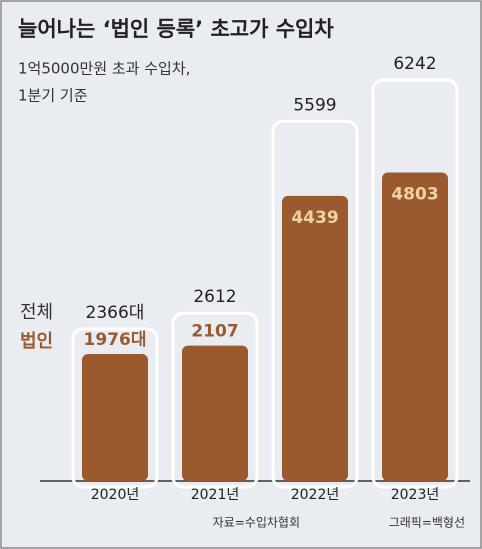 This screenshot has width=482, height=549. What do you see at coordinates (36, 312) in the screenshot?
I see `legend-label: 전체` at bounding box center [36, 312].